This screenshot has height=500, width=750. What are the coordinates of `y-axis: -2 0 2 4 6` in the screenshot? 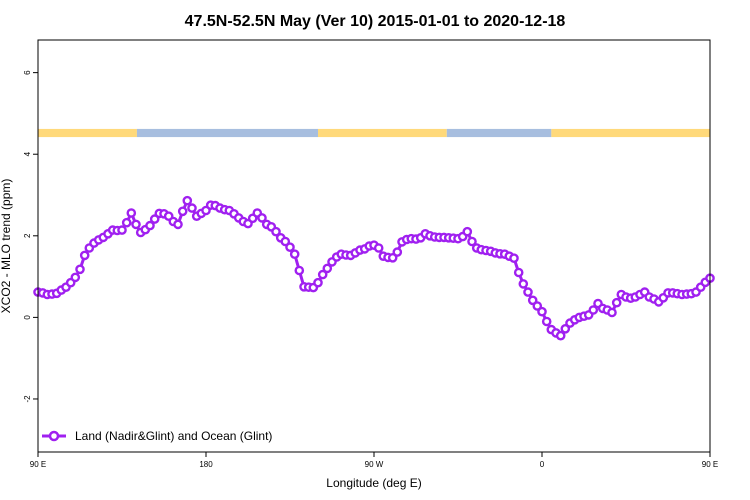 It's located at (30, 236).